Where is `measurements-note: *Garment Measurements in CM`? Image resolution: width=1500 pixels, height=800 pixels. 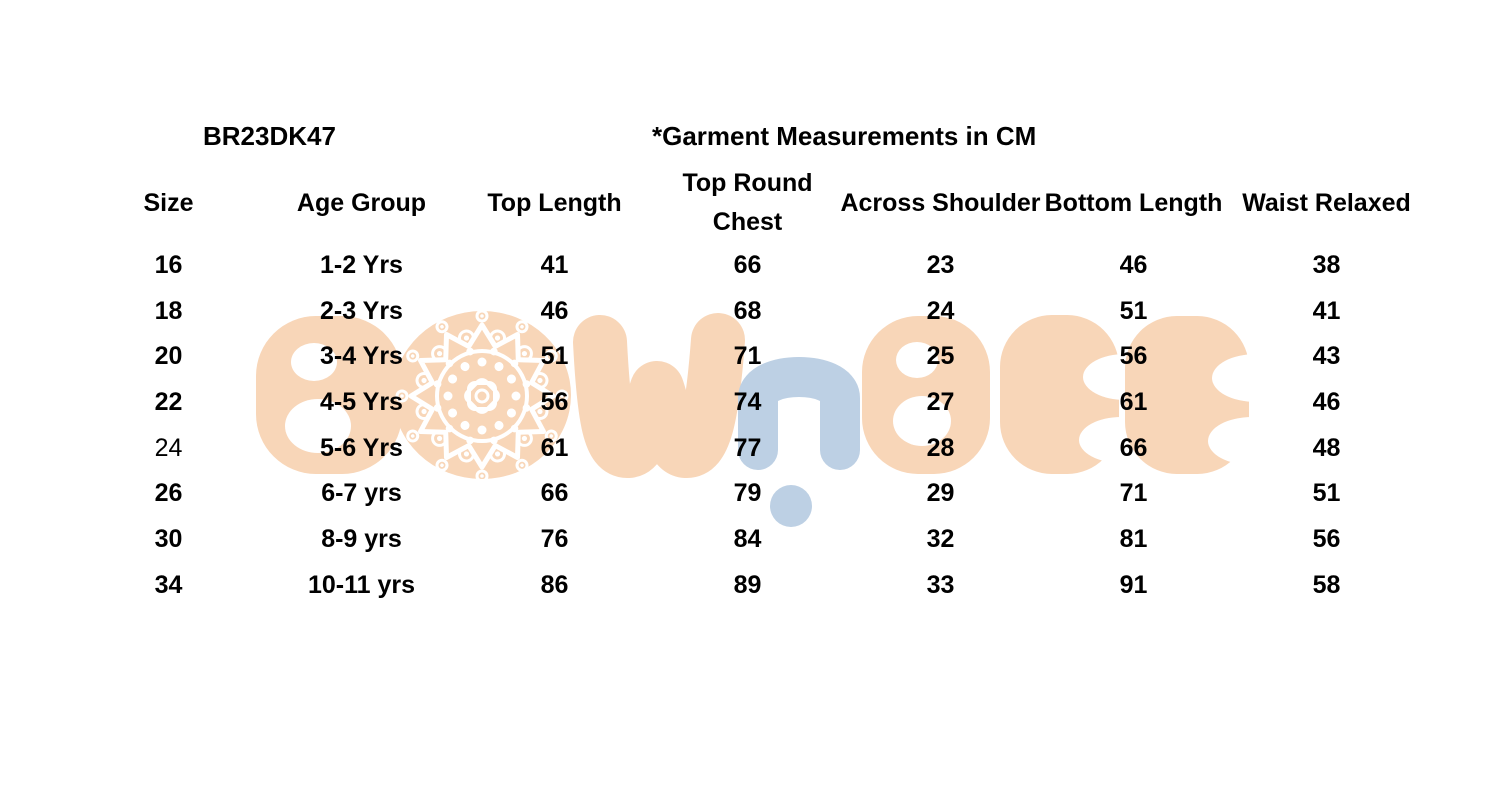
measurements-note: *Garment Measurements in CM is located at coordinates (844, 136).